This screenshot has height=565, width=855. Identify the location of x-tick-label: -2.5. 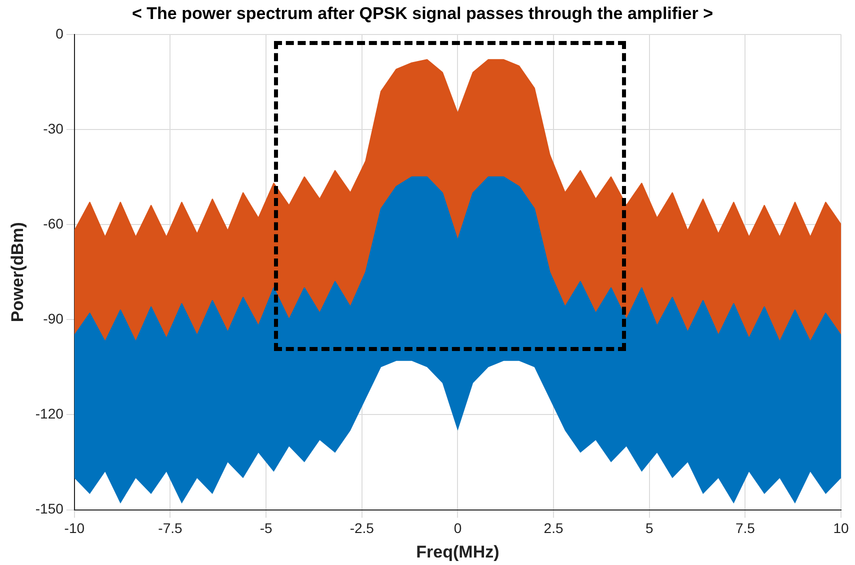
(362, 528).